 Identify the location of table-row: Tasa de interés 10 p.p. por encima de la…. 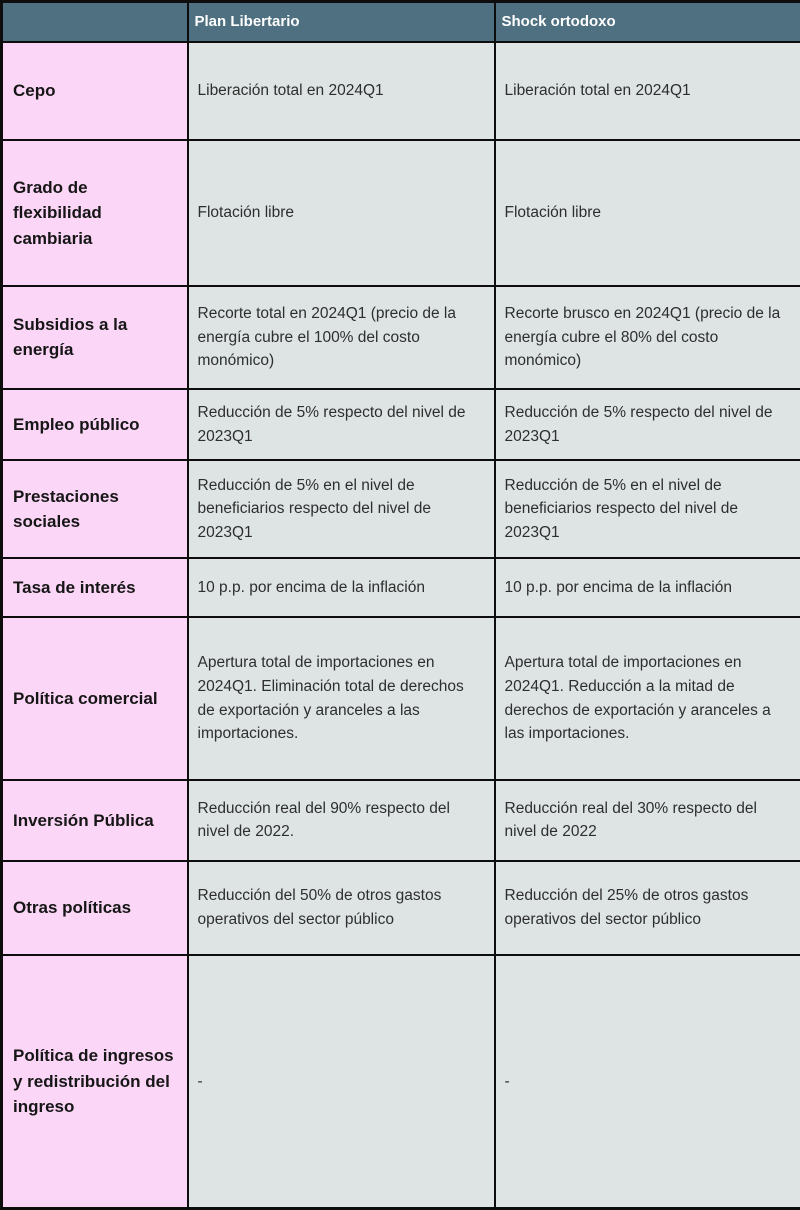
(400, 588).